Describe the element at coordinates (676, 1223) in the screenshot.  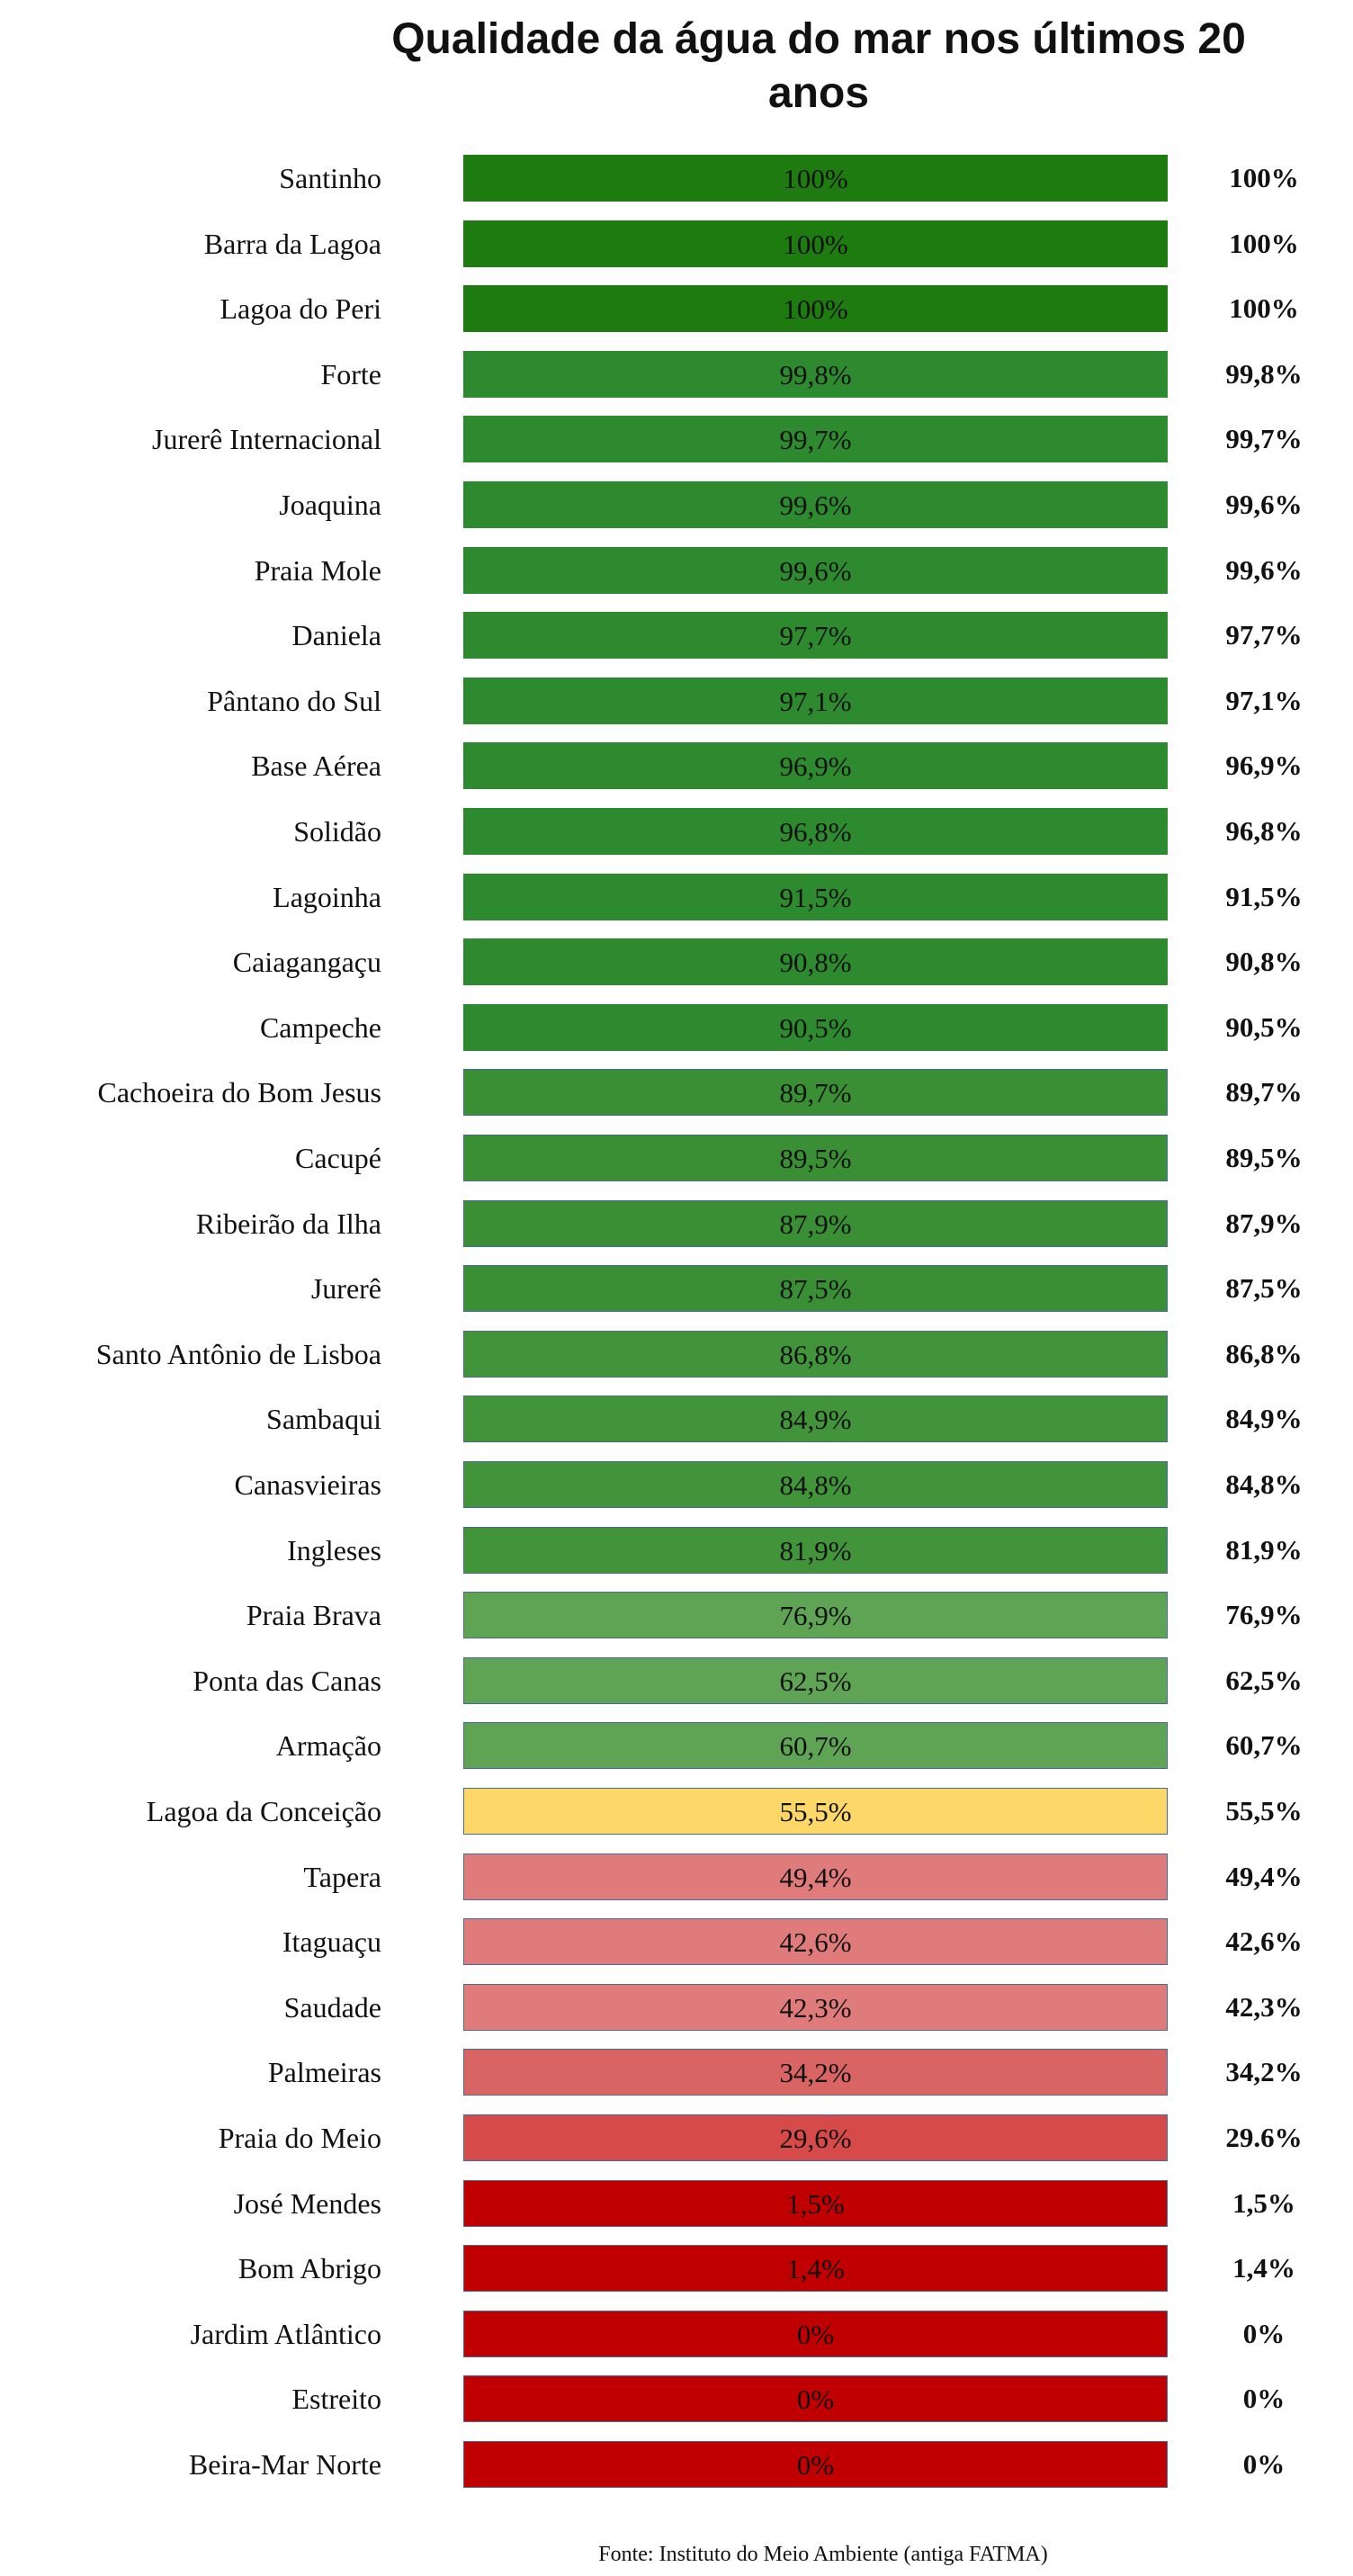
I see `row: Ribeirão da Ilha 87,9% 87,9%` at that location.